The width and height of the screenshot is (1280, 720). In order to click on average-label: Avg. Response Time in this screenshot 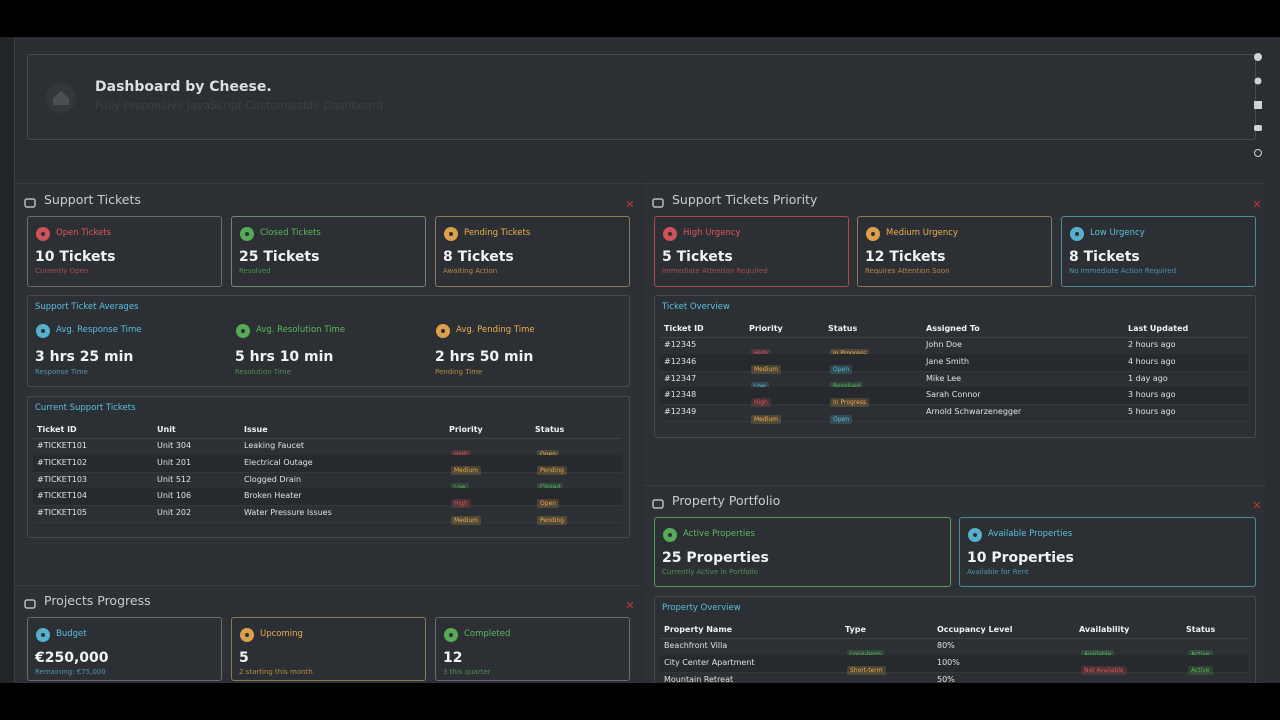, I will do `click(99, 330)`.